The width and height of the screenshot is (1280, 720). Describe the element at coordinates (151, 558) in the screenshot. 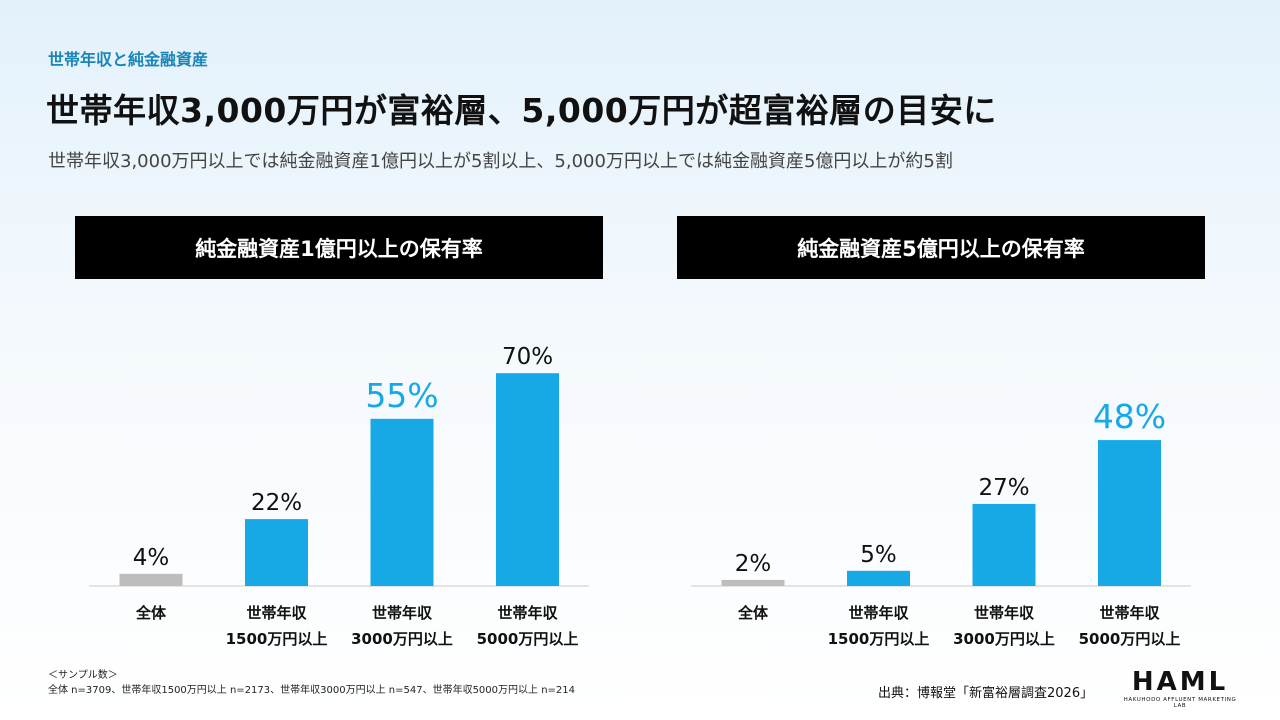

I see `data-label-left-0: 4%` at that location.